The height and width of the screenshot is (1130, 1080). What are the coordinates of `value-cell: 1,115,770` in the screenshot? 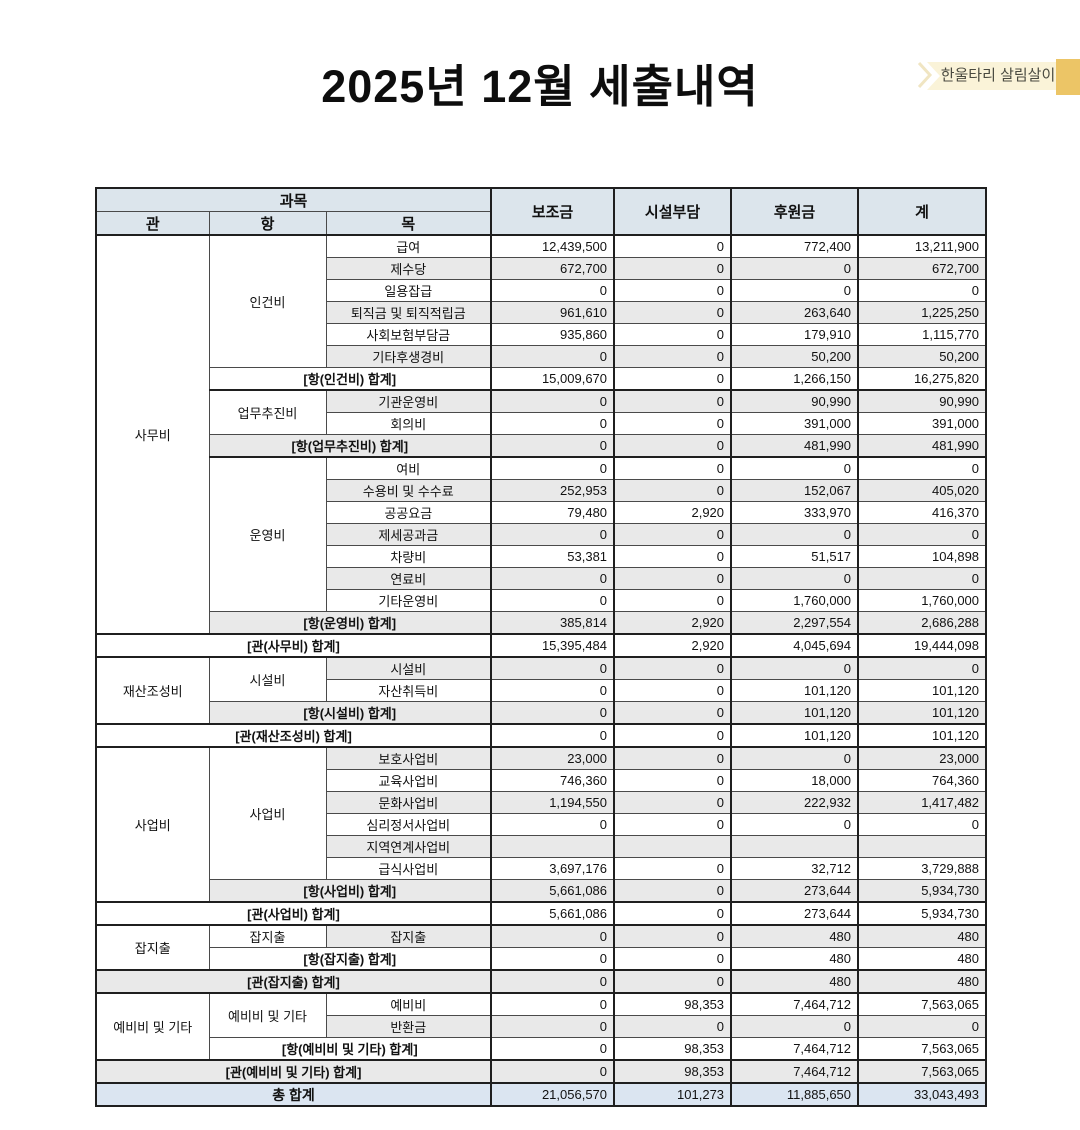 It's located at (922, 334).